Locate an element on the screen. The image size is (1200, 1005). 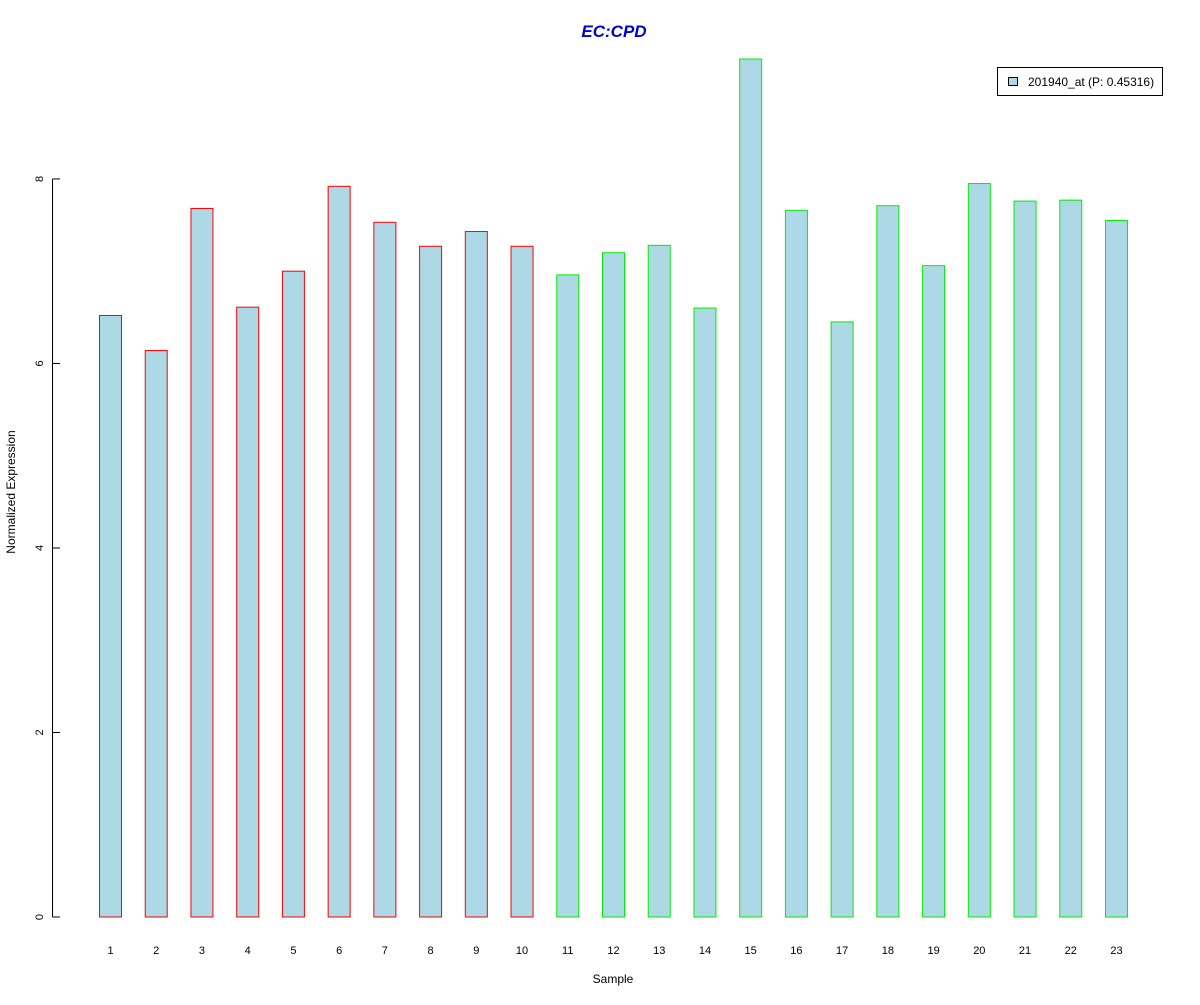
legend-box is located at coordinates (1080, 81).